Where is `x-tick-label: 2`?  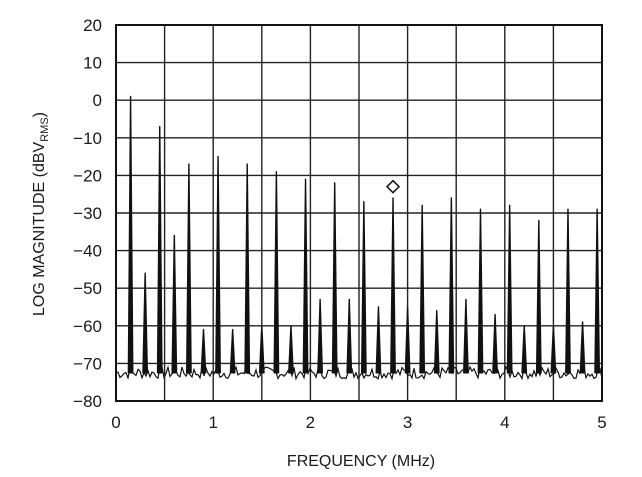
x-tick-label: 2 is located at coordinates (310, 422).